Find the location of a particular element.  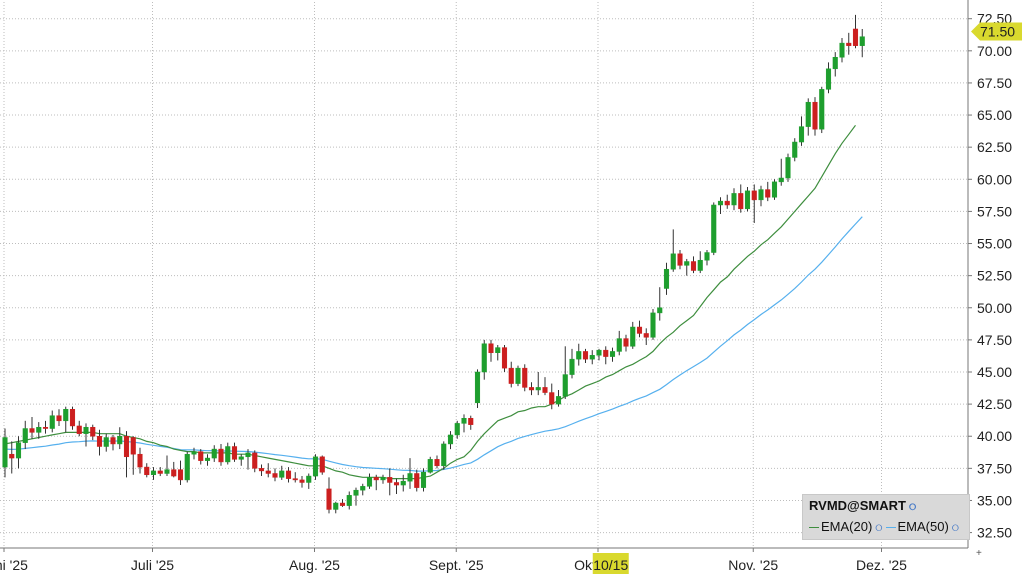

y-tick-label: 65.00 is located at coordinates (994, 115).